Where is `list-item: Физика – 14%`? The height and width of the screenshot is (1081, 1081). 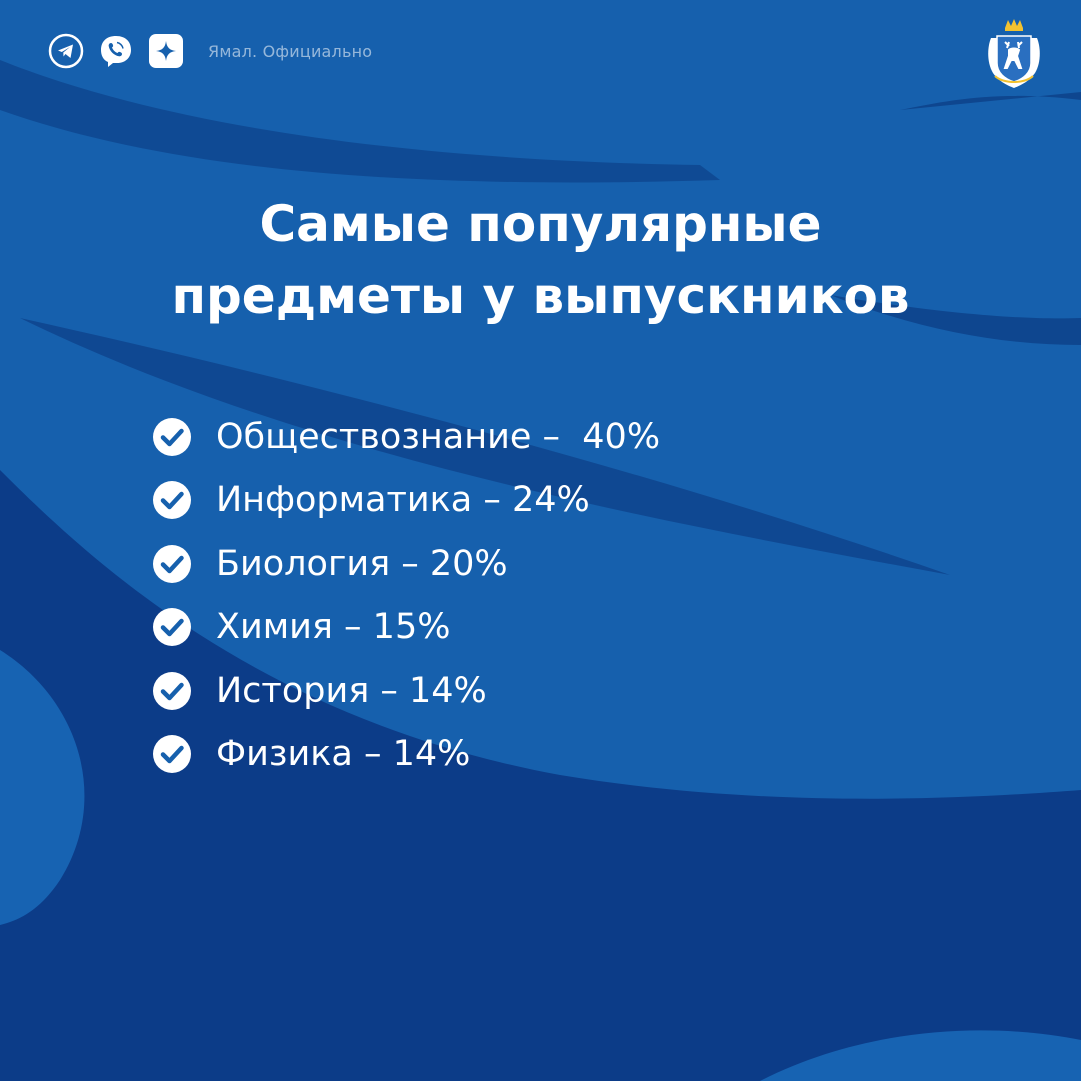
list-item: Физика – 14% is located at coordinates (406, 755).